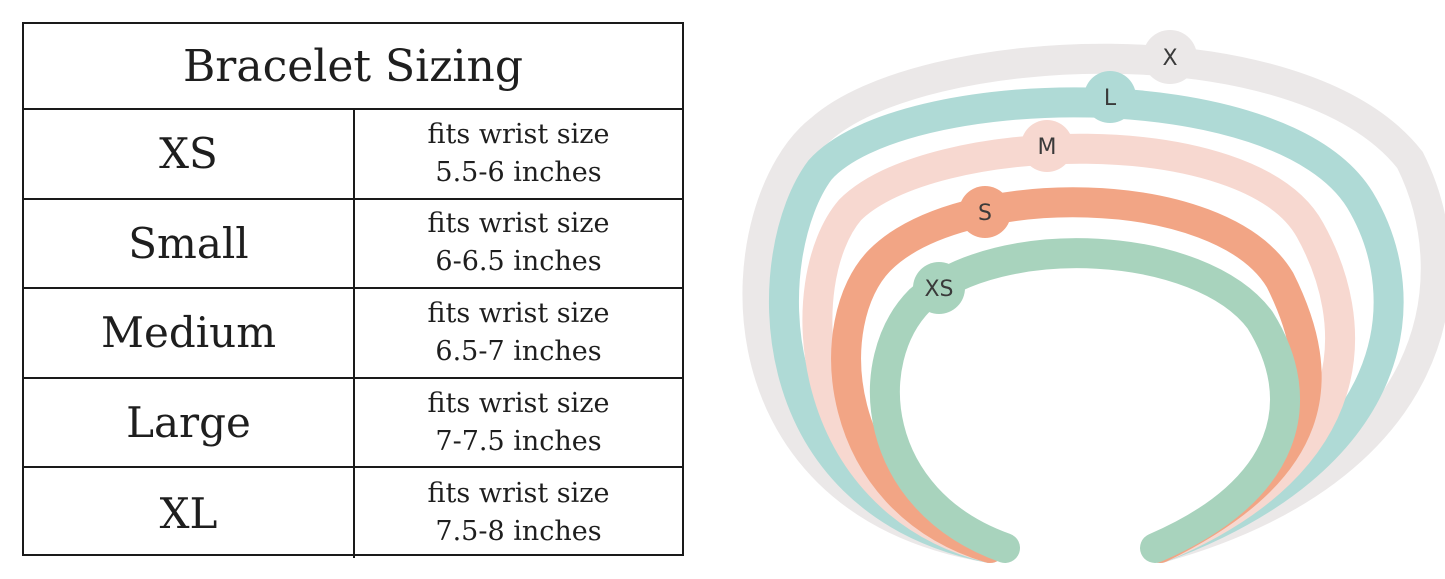 Image resolution: width=1445 pixels, height=579 pixels. I want to click on size-row-xl: XL fits wrist size 7.5-8 inches, so click(353, 513).